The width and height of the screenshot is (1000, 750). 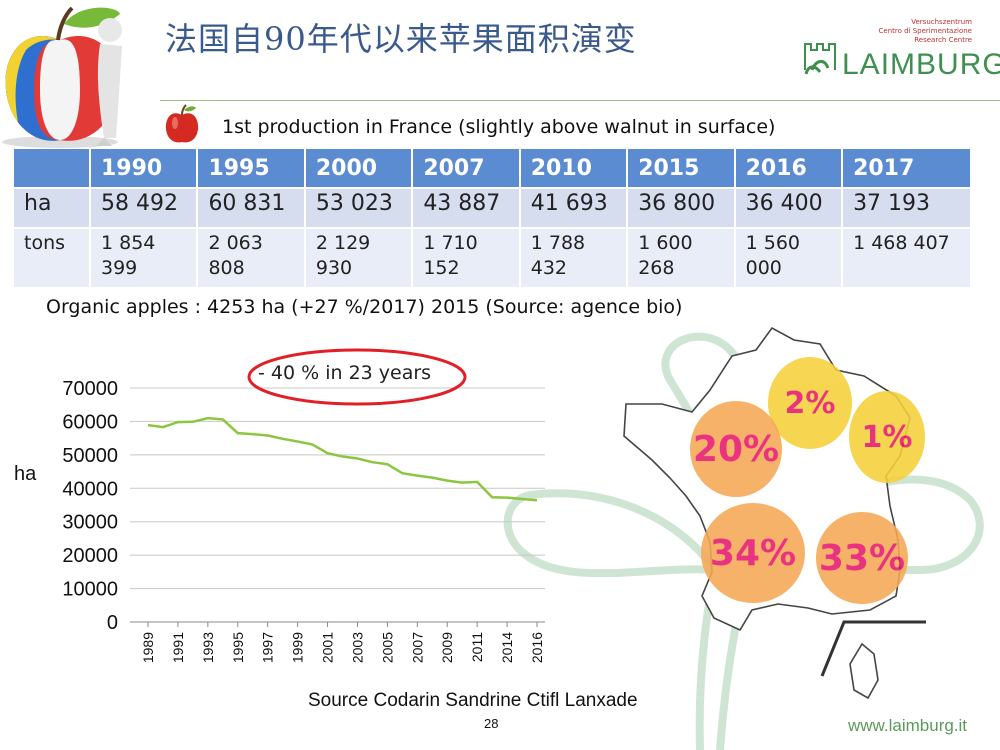 I want to click on logo-wordmark: LAIMBURG, so click(x=921, y=64).